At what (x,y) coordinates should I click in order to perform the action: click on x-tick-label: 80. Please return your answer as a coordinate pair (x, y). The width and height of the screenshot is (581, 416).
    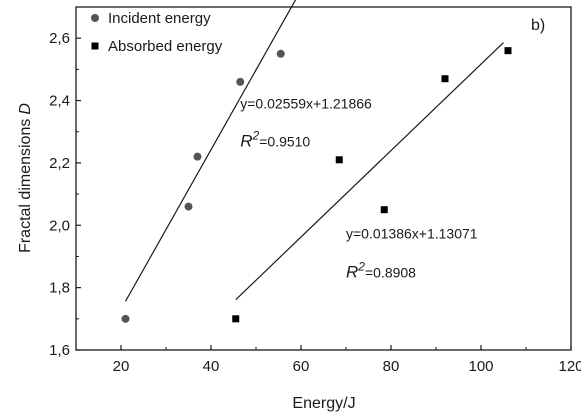
    Looking at the image, I should click on (391, 366).